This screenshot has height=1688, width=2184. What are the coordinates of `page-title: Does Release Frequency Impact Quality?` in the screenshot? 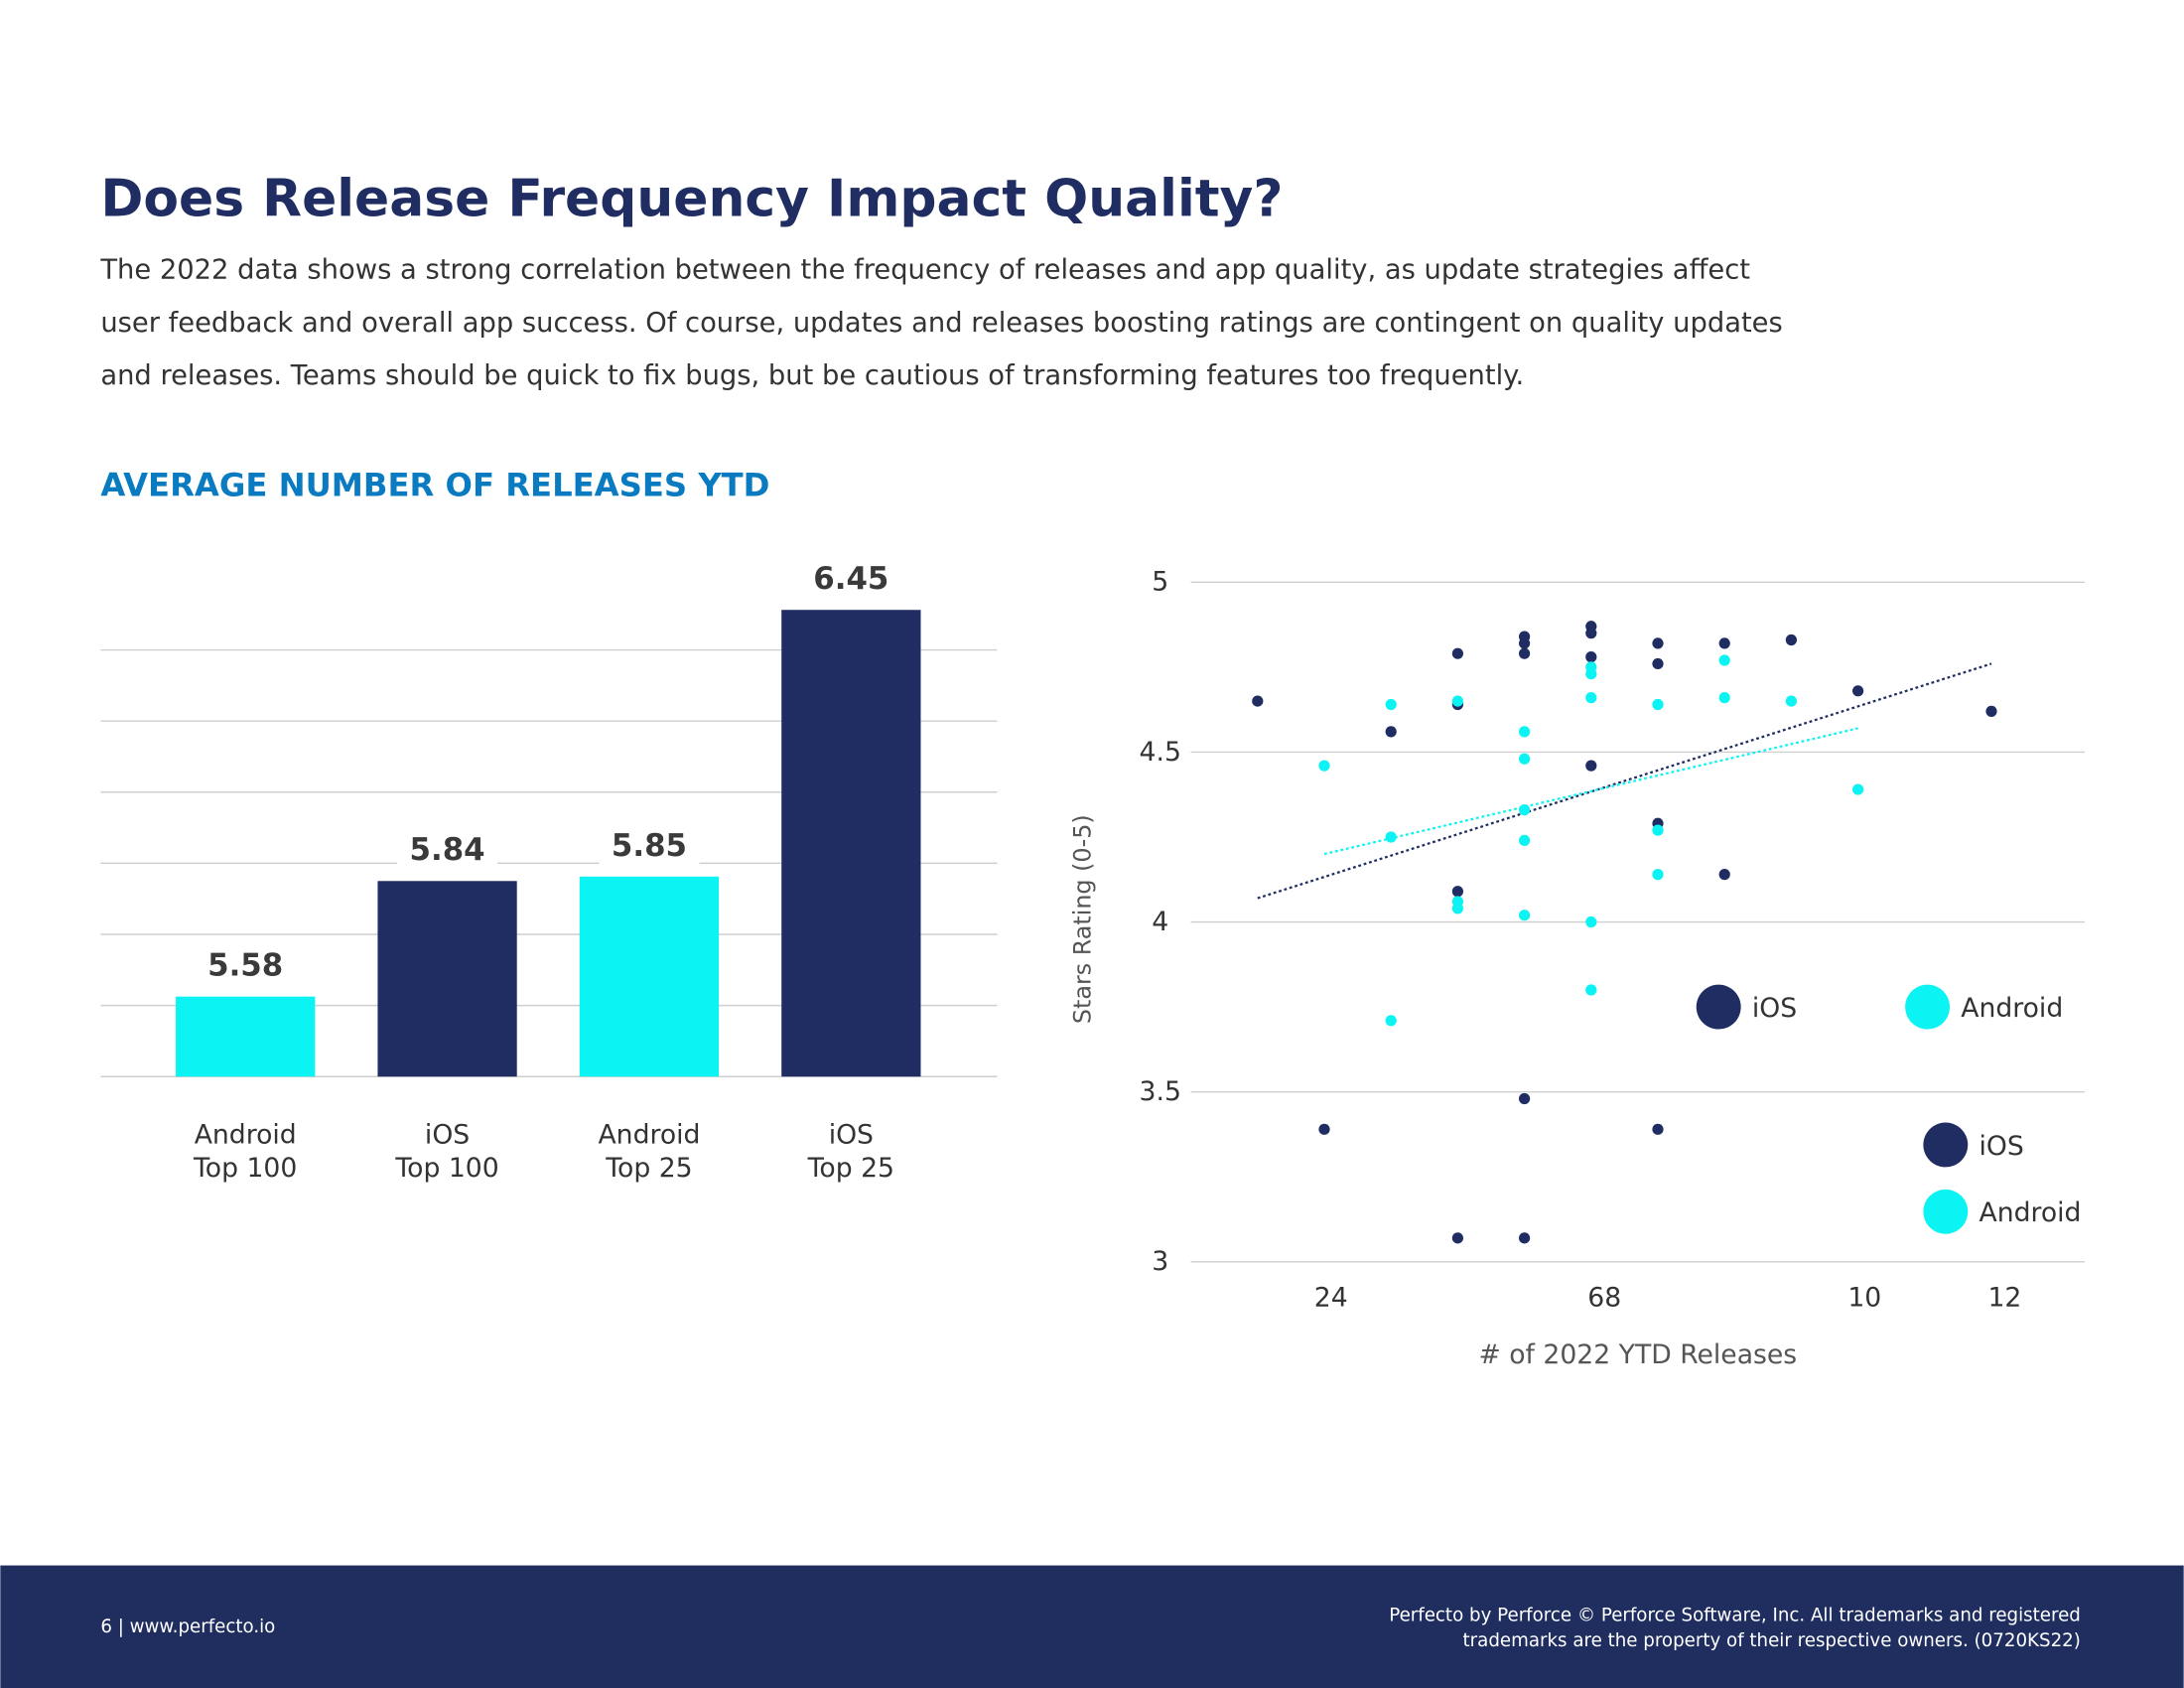 It's located at (691, 198).